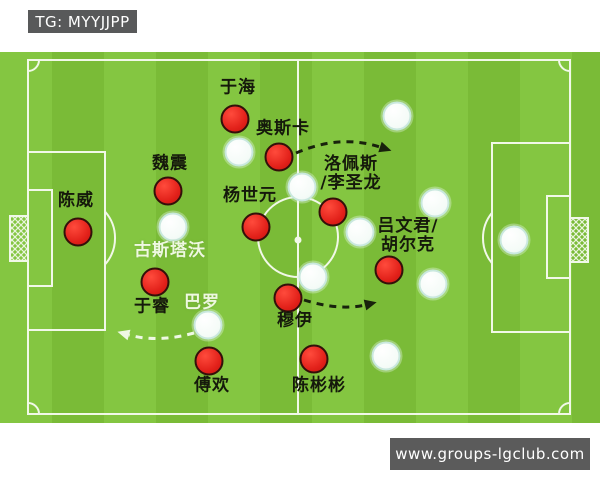  I want to click on player-label: 奥斯卡, so click(283, 128).